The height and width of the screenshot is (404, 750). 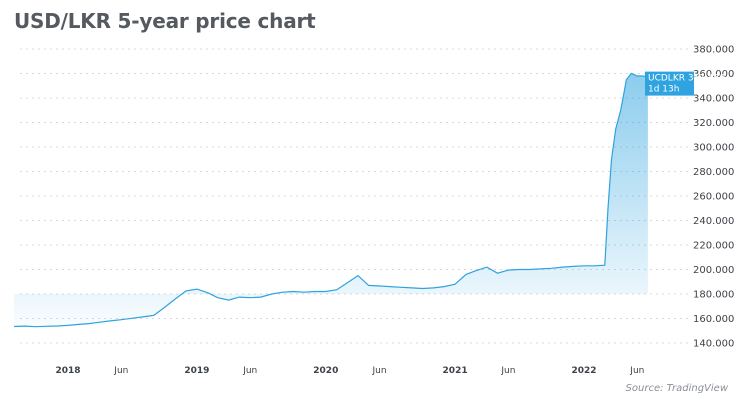 I want to click on y-tick-label: 240.000, so click(x=713, y=221).